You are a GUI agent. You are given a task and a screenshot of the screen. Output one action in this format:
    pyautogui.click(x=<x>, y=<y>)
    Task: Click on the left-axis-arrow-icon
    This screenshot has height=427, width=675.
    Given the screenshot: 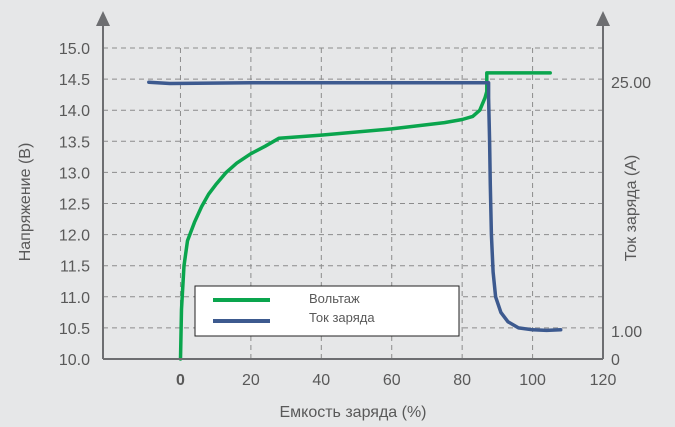 What is the action you would take?
    pyautogui.click(x=103, y=18)
    